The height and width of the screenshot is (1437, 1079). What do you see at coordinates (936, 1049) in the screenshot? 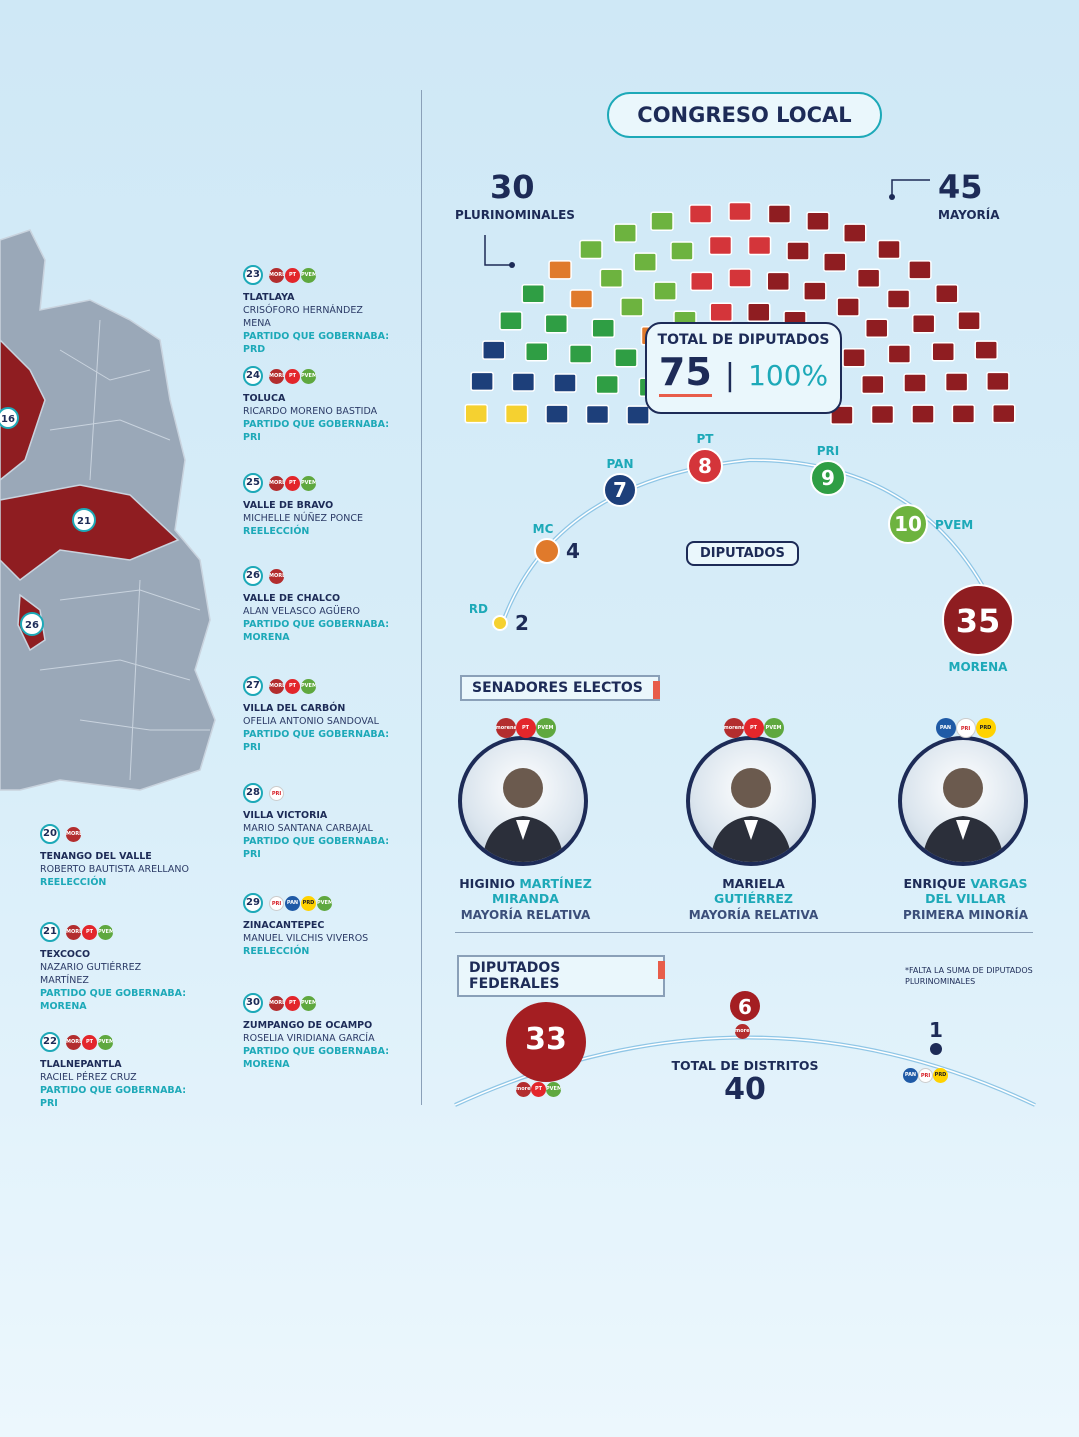
I see `federal-group-1-dot` at bounding box center [936, 1049].